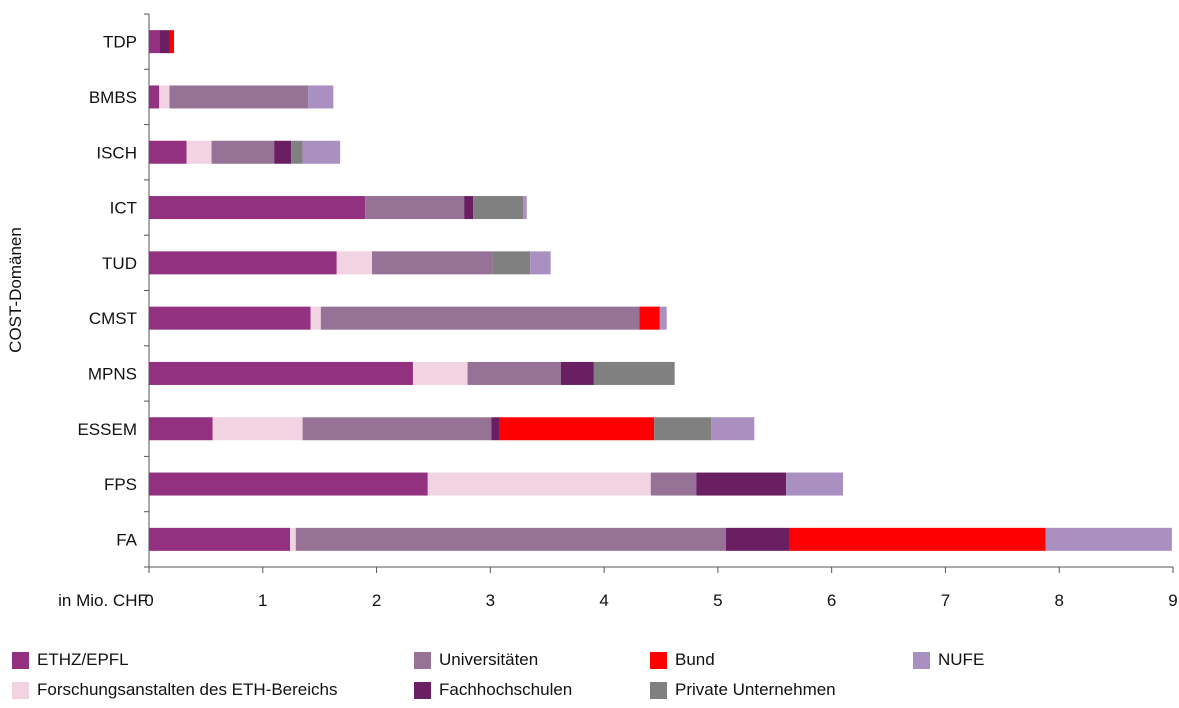  What do you see at coordinates (83, 659) in the screenshot?
I see `legend-label: ETHZ/EPFL` at bounding box center [83, 659].